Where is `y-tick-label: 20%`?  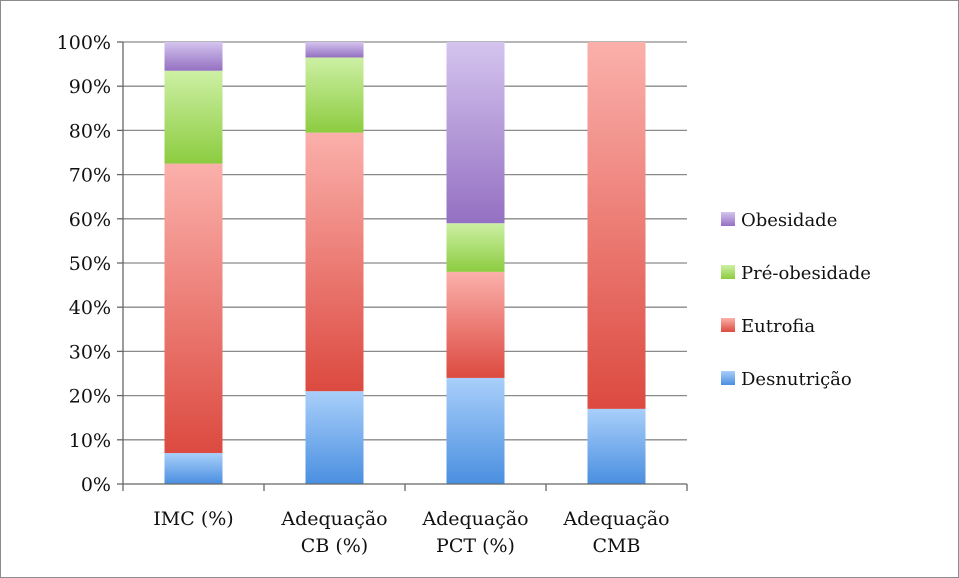
y-tick-label: 20% is located at coordinates (90, 397).